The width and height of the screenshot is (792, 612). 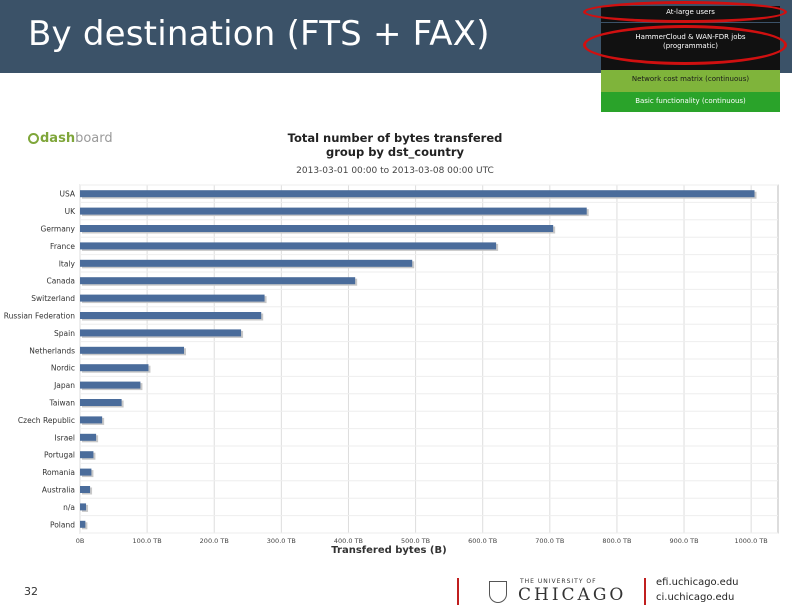 What do you see at coordinates (685, 45) in the screenshot?
I see `highlight-oval-bottom` at bounding box center [685, 45].